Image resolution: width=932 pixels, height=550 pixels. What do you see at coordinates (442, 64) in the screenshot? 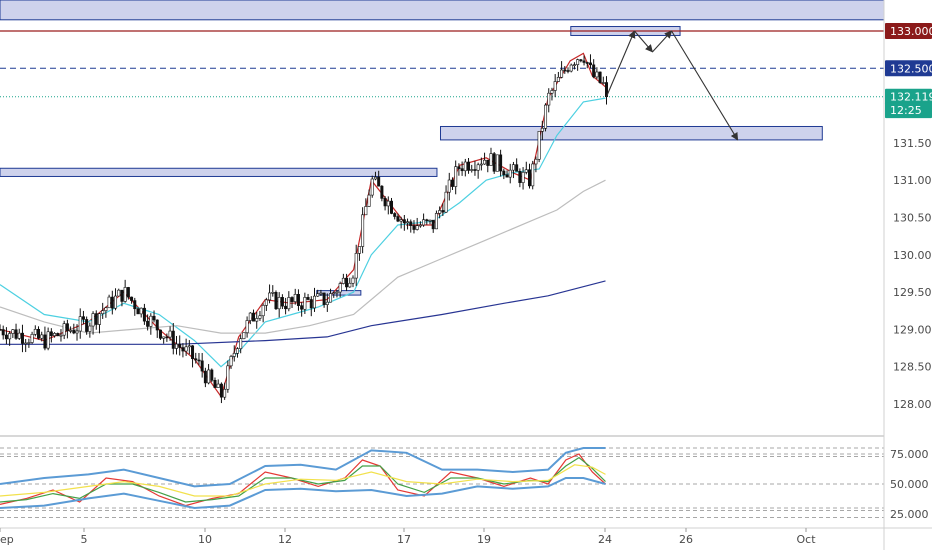
I see `horizontal-lines-layer` at bounding box center [442, 64].